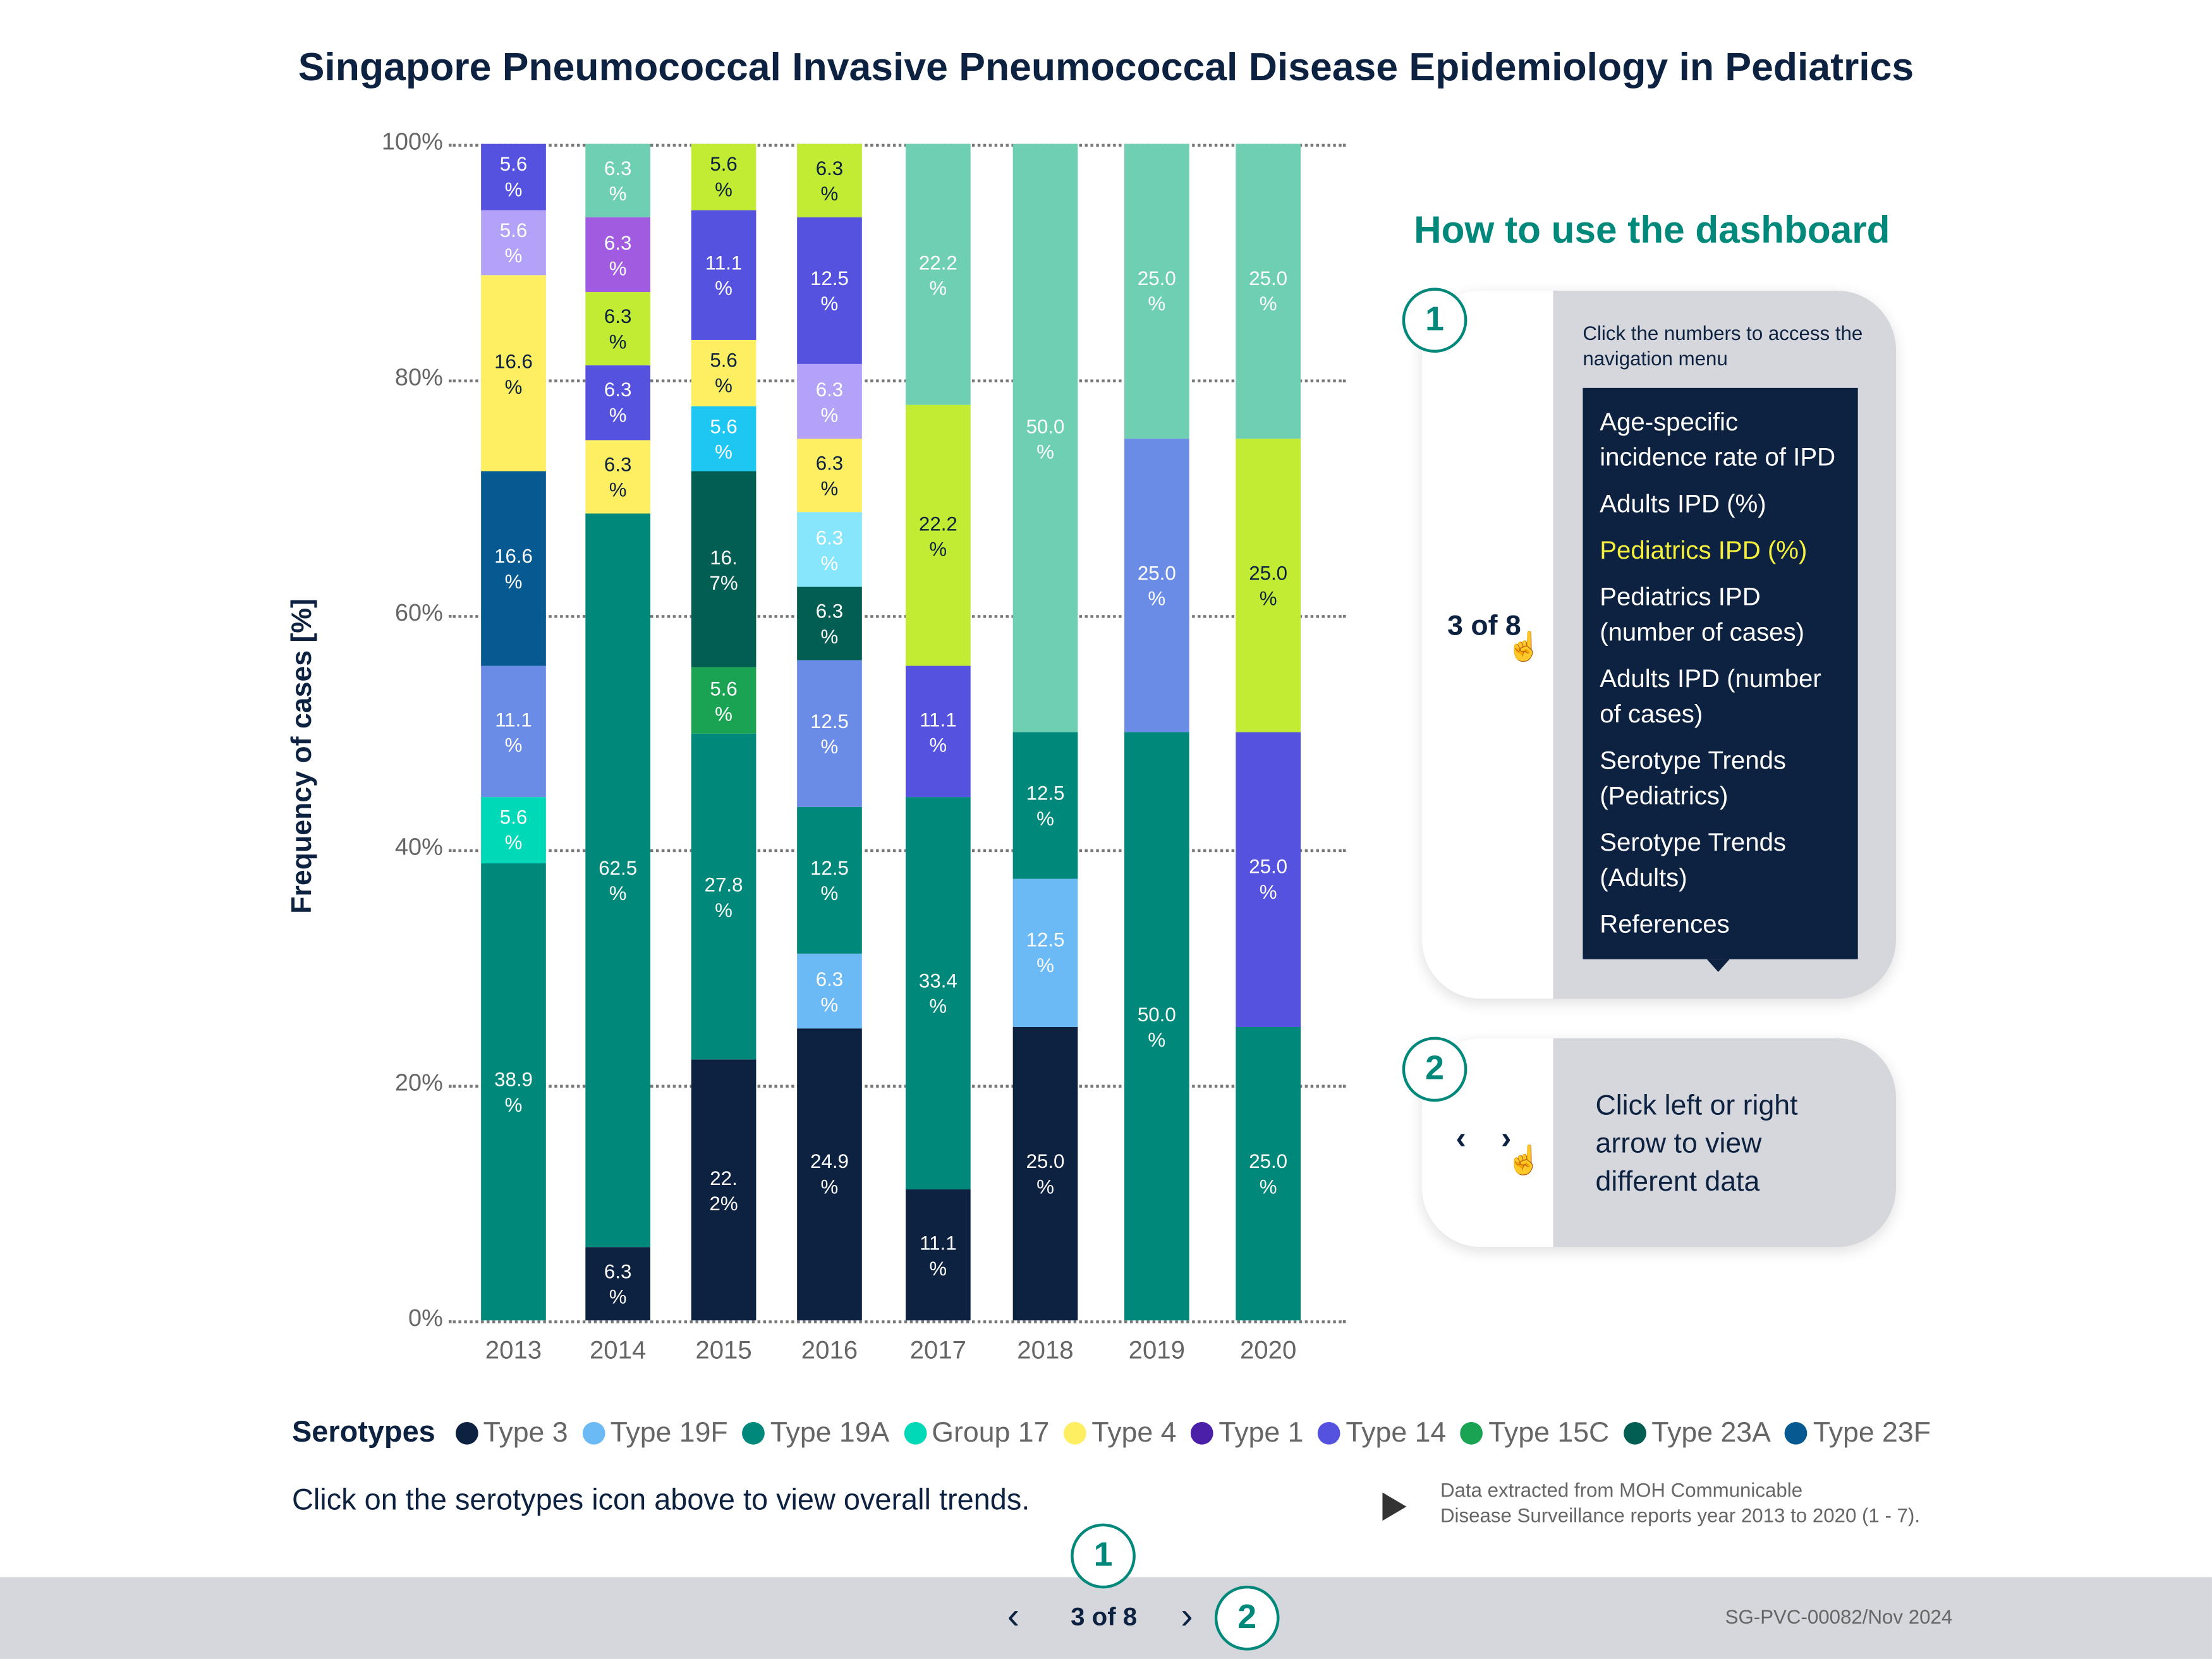 This screenshot has width=2212, height=1659. Describe the element at coordinates (364, 1432) in the screenshot. I see `legend-title: Serotypes` at that location.